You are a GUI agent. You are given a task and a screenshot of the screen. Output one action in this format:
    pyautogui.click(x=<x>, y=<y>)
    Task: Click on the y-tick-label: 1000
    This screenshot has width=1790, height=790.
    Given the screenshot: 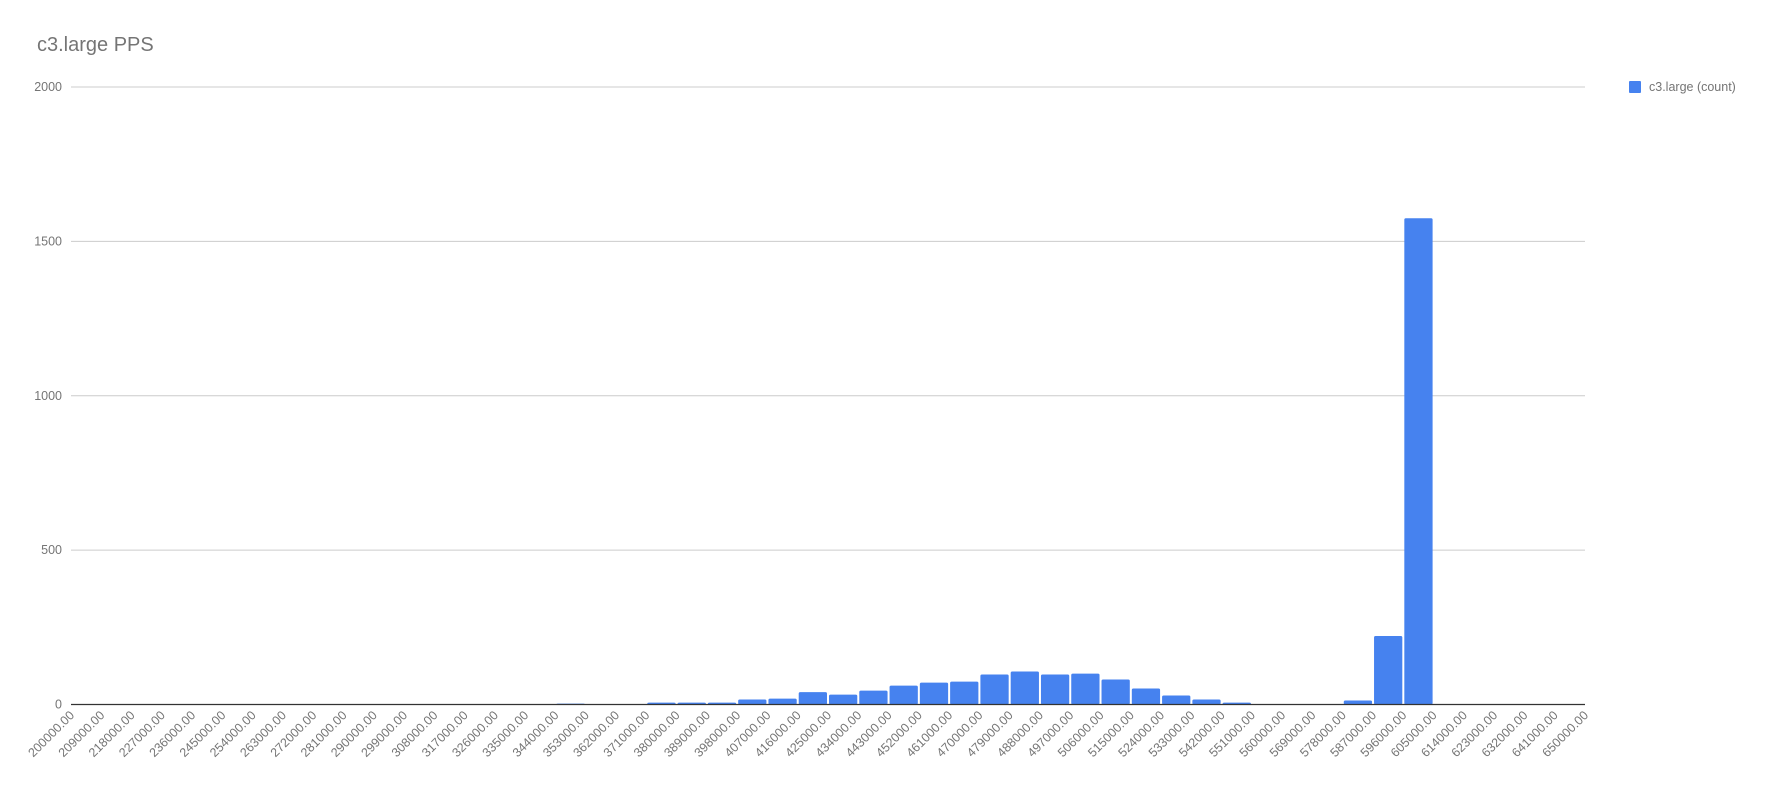 What is the action you would take?
    pyautogui.click(x=48, y=396)
    